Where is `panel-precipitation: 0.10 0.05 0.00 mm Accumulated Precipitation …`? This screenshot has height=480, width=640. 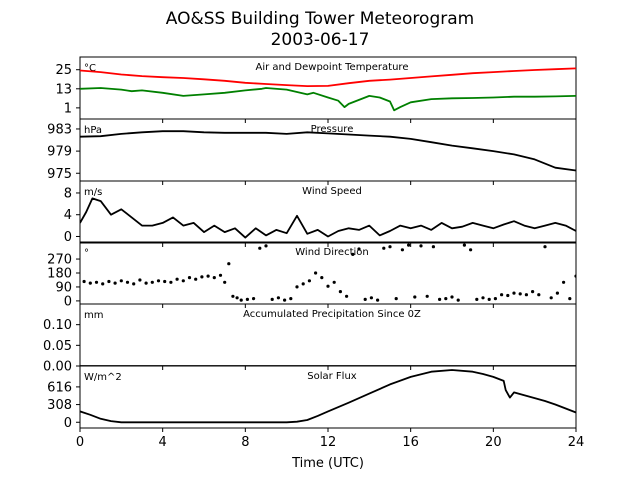 panel-precipitation: 0.10 0.05 0.00 mm Accumulated Precipitation … is located at coordinates (310, 339).